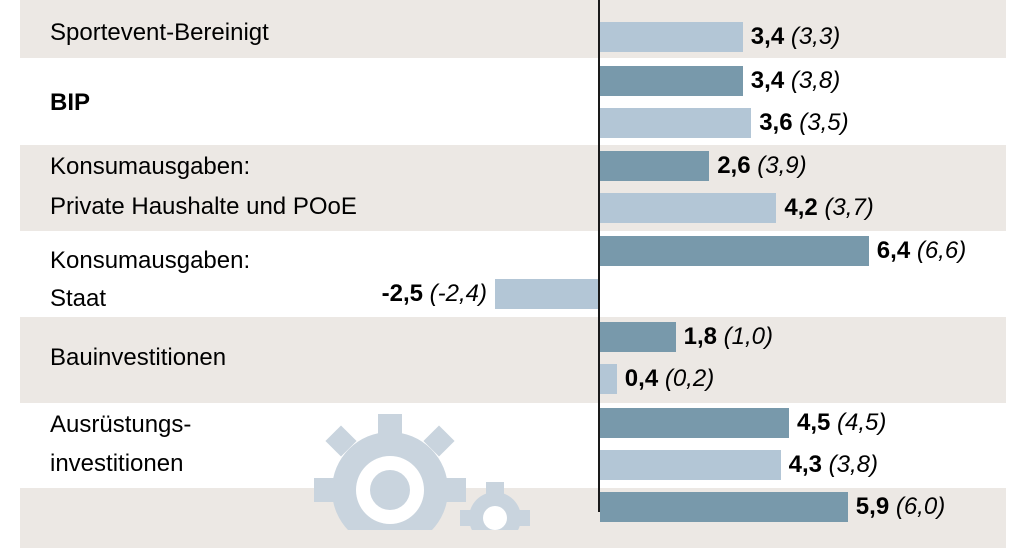  I want to click on category-label: Private Haushalte und POoE, so click(203, 206).